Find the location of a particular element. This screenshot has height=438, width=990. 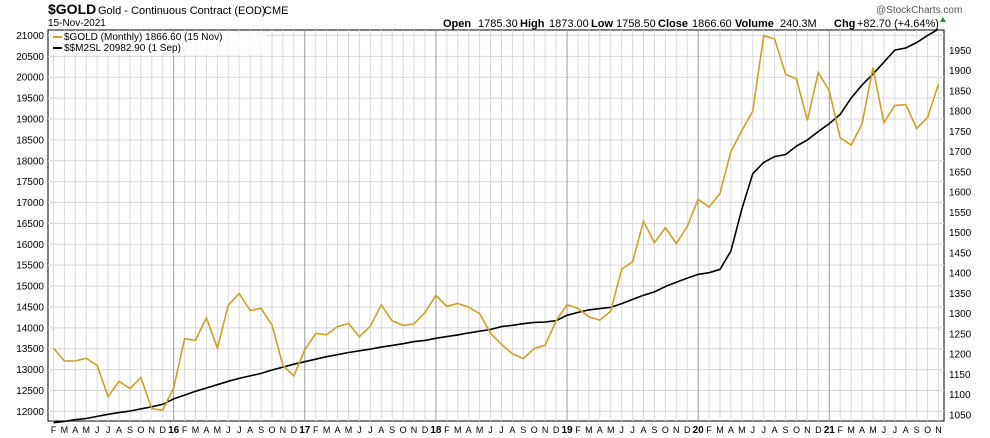

right-axis-tick-label: 1750 is located at coordinates (960, 132).